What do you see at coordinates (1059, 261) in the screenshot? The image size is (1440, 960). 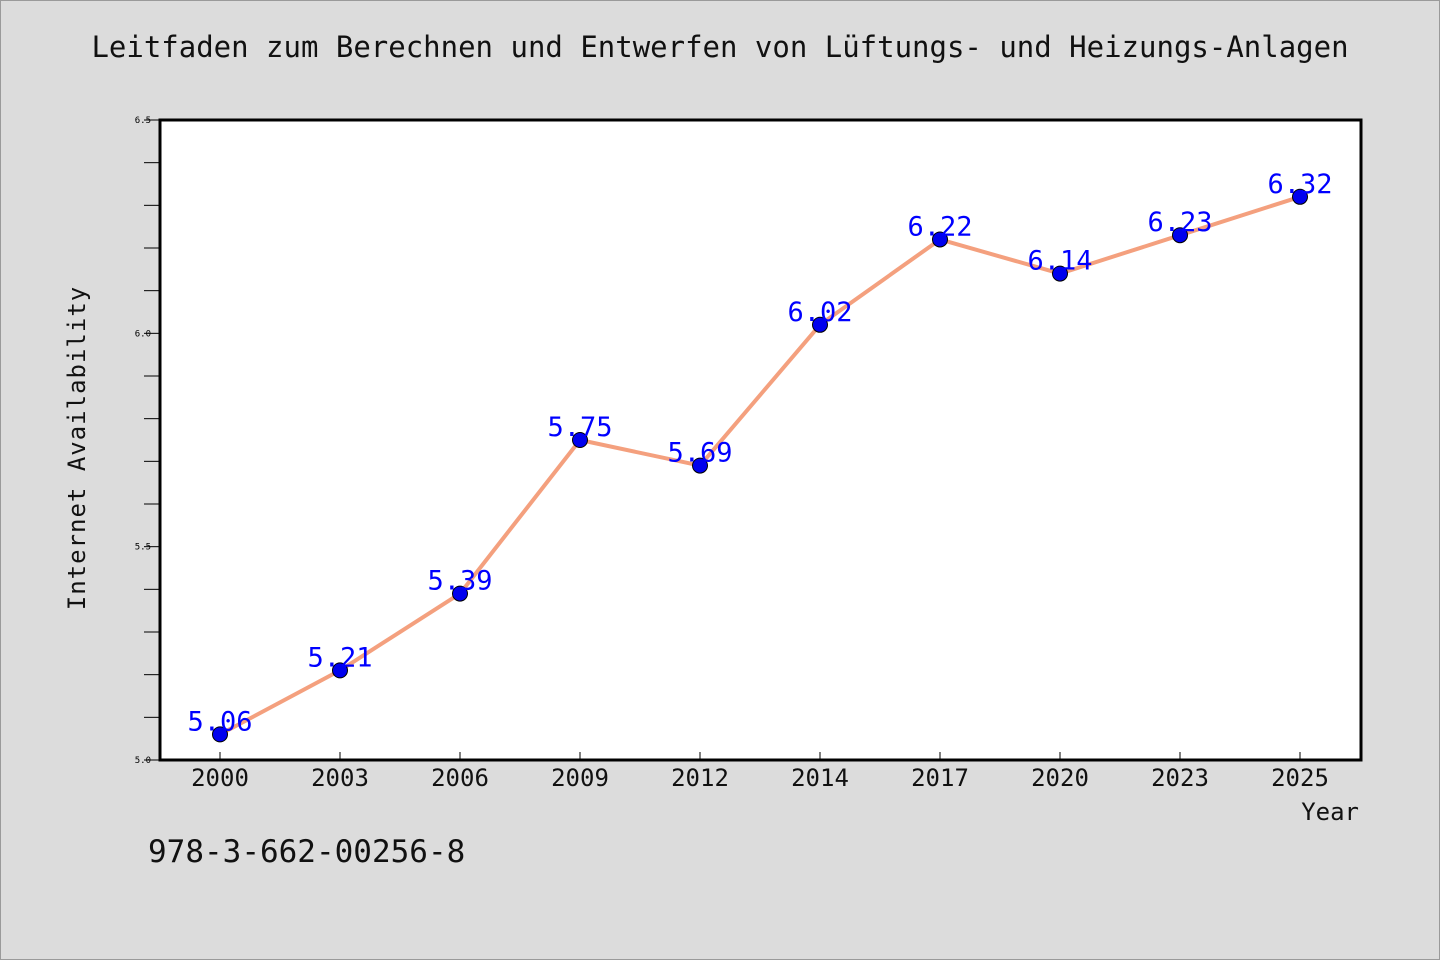 I see `data-label: 6.14` at bounding box center [1059, 261].